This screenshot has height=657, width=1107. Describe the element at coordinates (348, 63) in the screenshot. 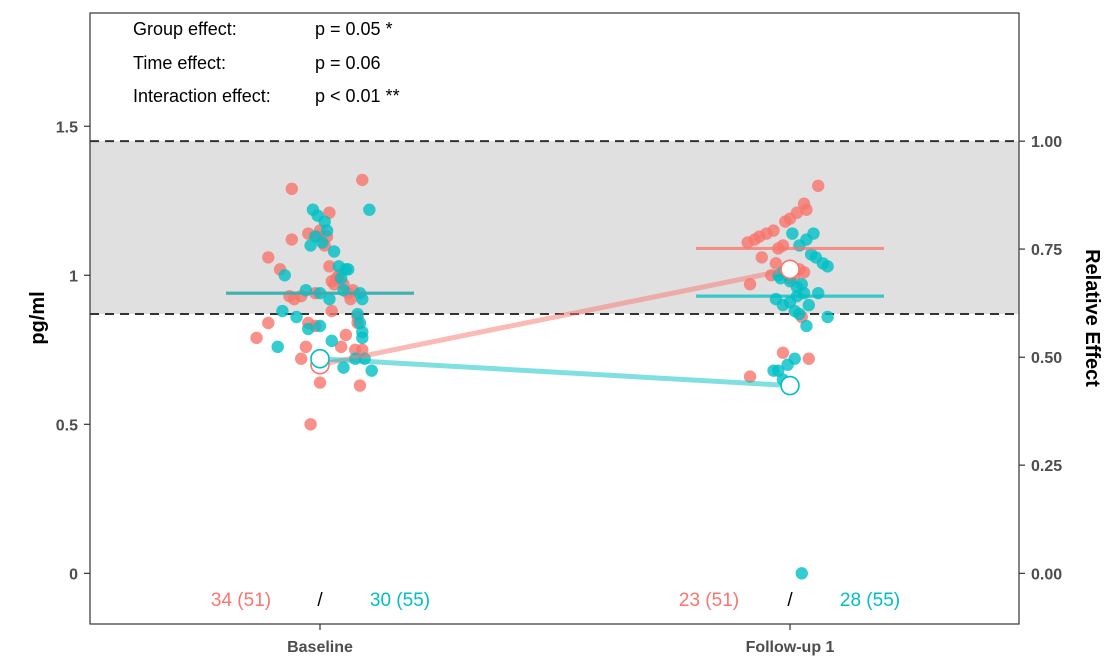

I see `time-effect-value: p = 0.06` at that location.